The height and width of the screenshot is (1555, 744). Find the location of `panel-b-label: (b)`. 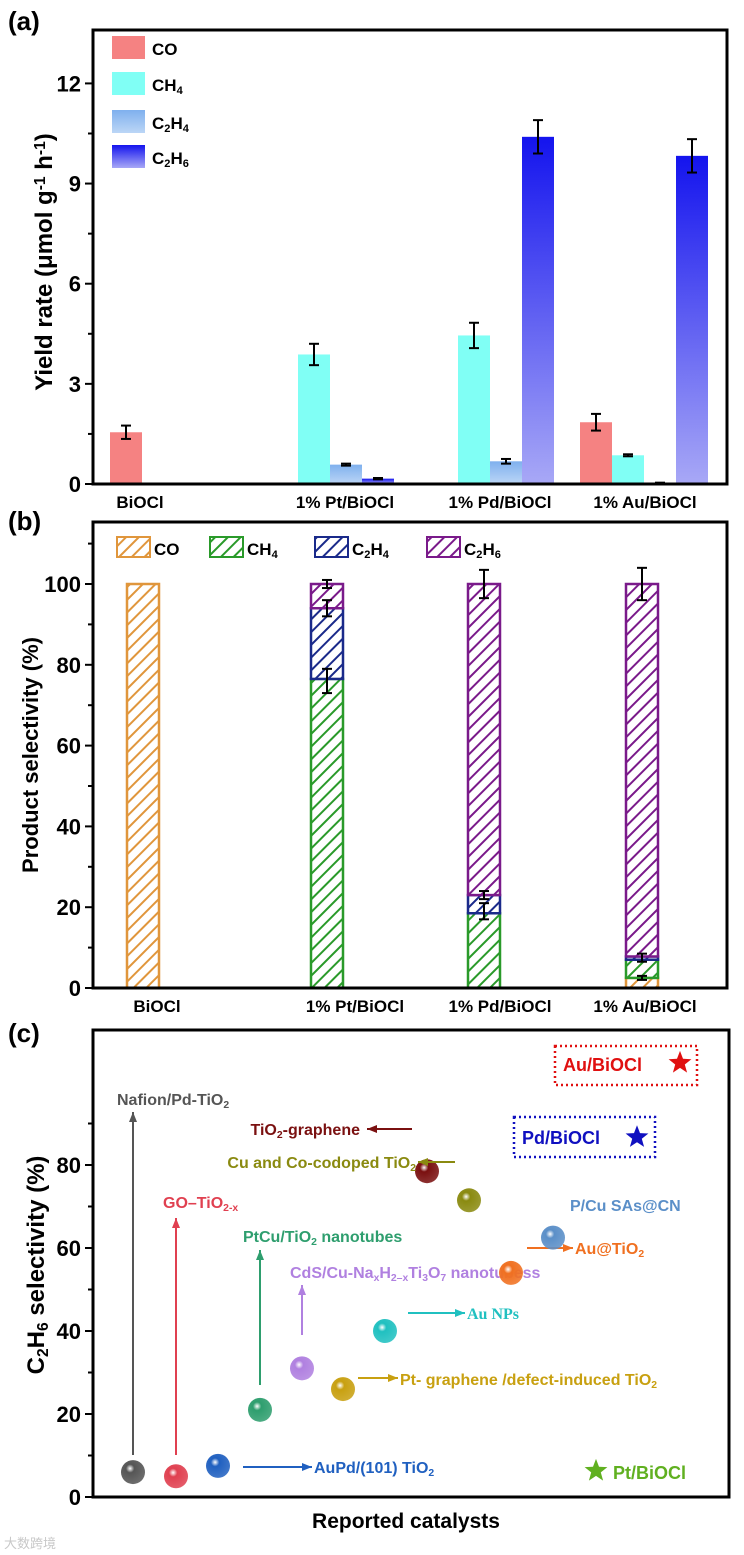

panel-b-label: (b) is located at coordinates (24, 521).